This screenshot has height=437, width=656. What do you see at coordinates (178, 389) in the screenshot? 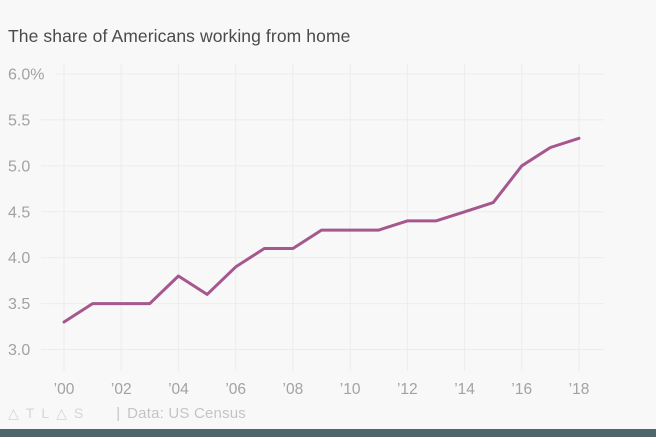
I see `x-axis-tick-label: ’04` at bounding box center [178, 389].